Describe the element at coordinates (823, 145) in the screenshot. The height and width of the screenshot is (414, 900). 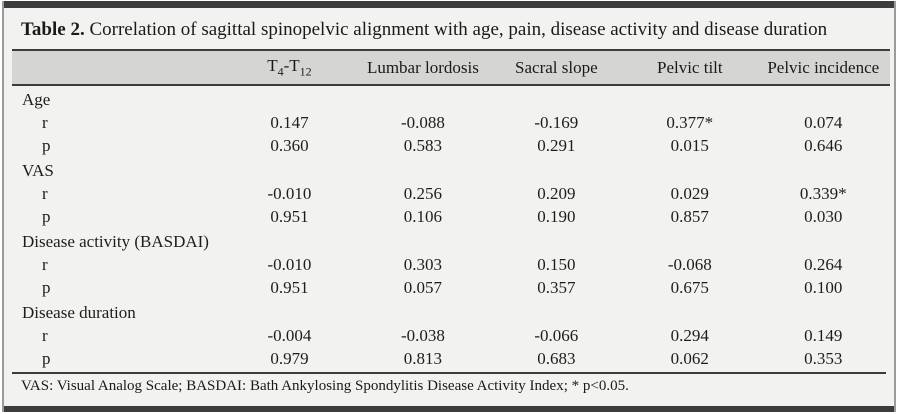
I see `value-cell: 0.646` at that location.